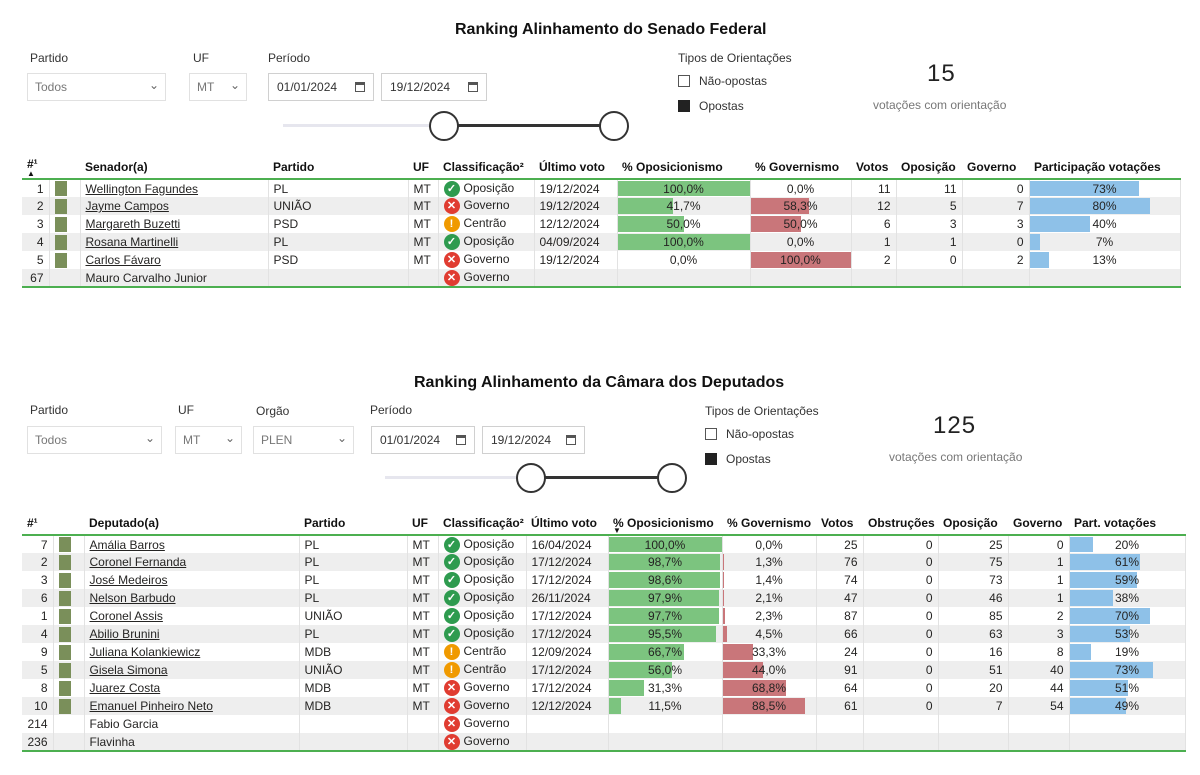 The height and width of the screenshot is (775, 1200). What do you see at coordinates (192, 562) in the screenshot?
I see `name-cell: Coronel Fernanda` at bounding box center [192, 562].